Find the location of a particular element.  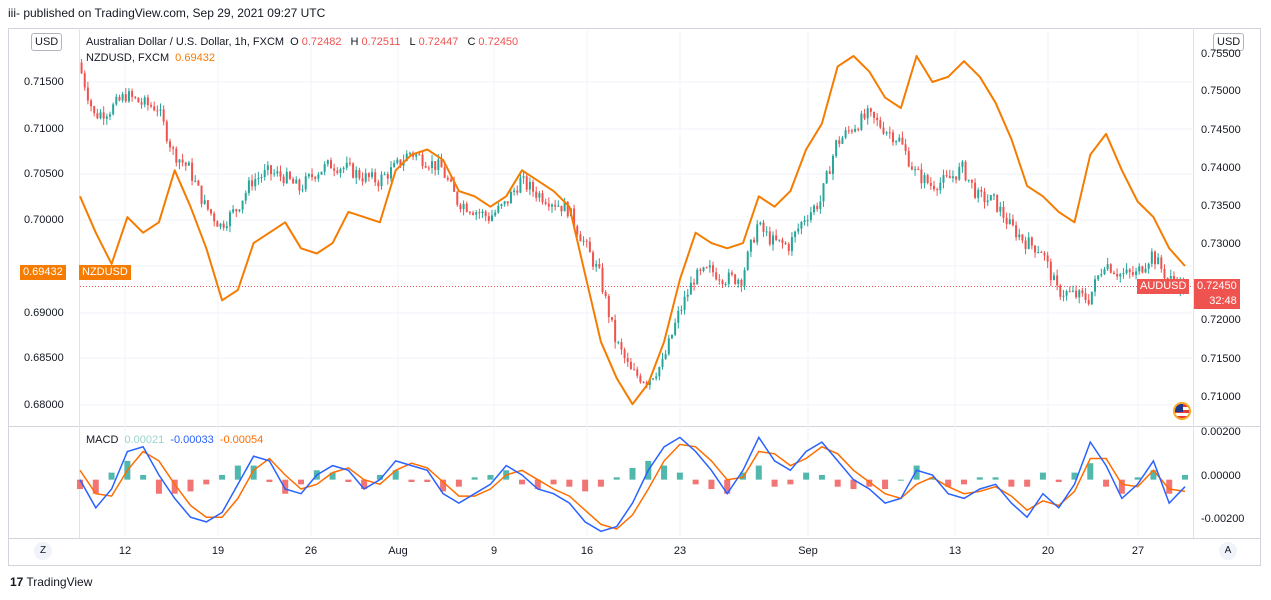

pane-separator is located at coordinates (634, 426).